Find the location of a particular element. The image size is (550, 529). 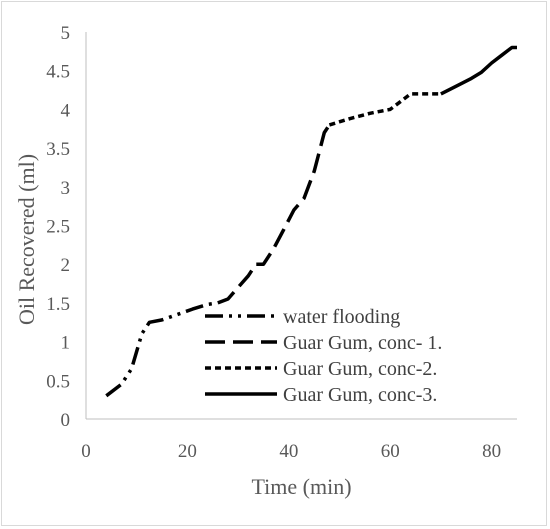

y-axis-title: Oil Recovered (ml) is located at coordinates (26, 239).